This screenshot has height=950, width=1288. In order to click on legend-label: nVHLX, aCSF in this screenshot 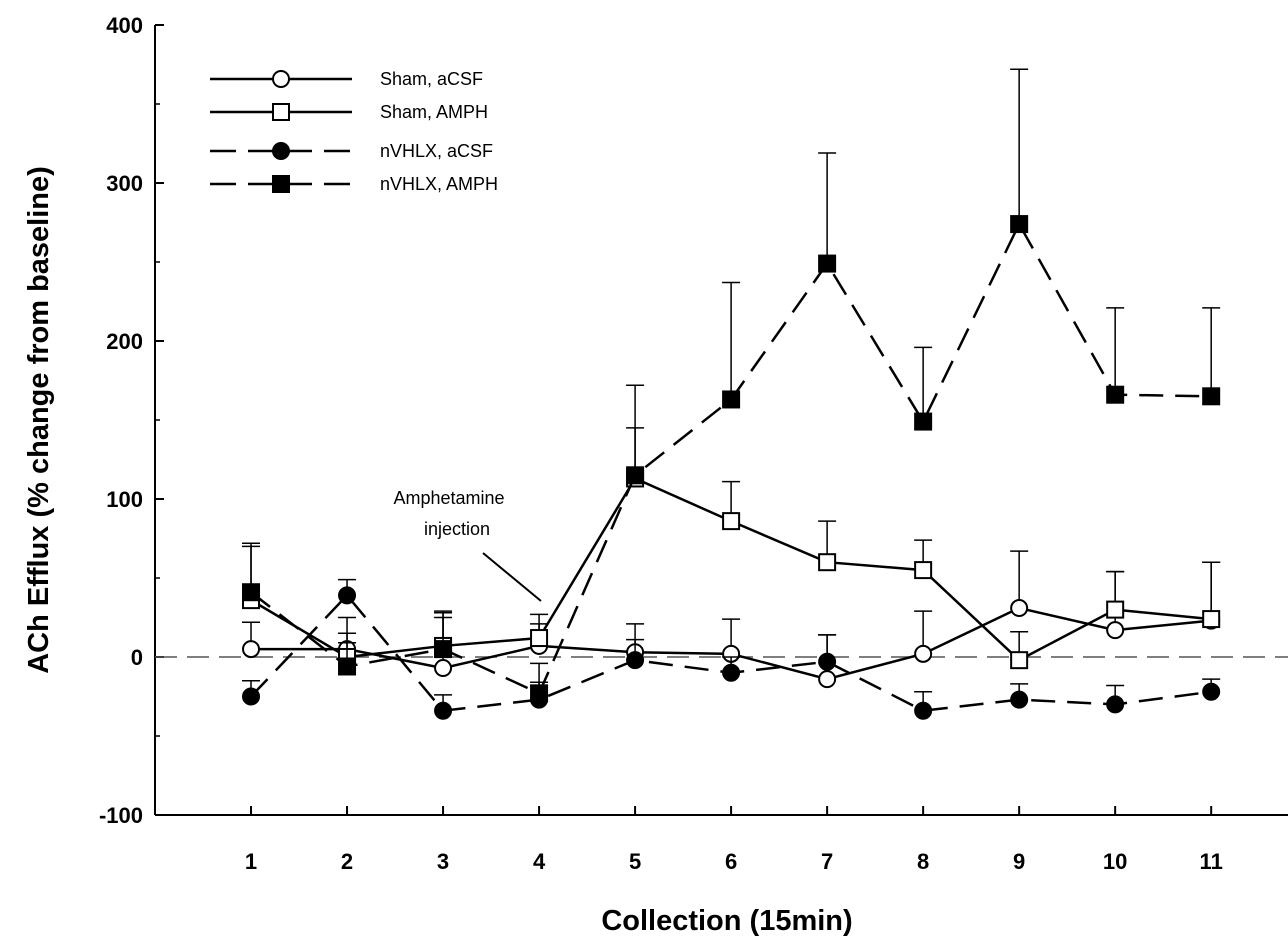, I will do `click(436, 151)`.